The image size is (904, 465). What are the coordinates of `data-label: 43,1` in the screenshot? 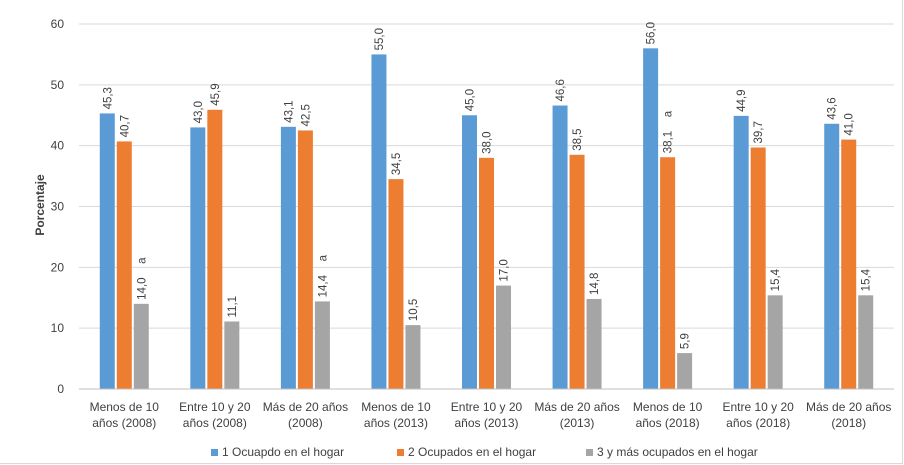 It's located at (289, 111).